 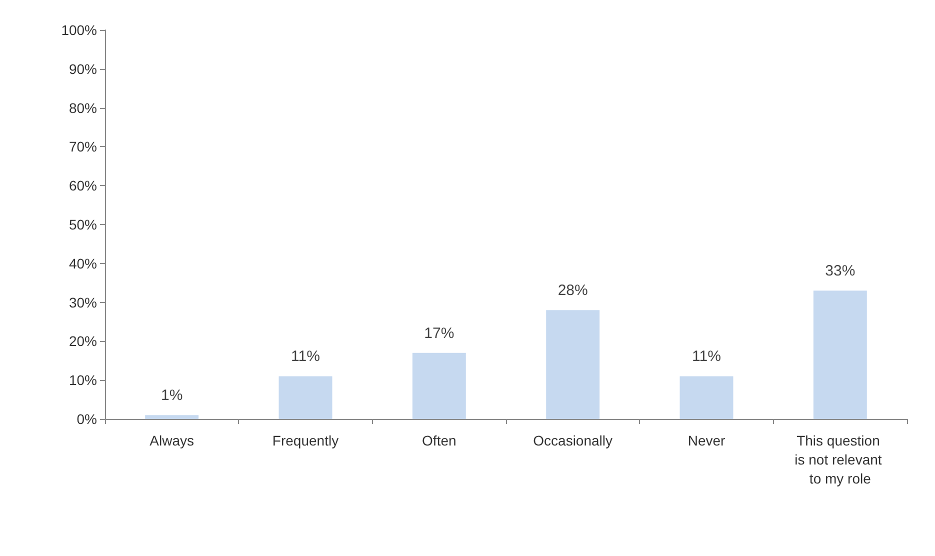 What do you see at coordinates (840, 459) in the screenshot?
I see `x-tick-label: This question is not relevant to my role` at bounding box center [840, 459].